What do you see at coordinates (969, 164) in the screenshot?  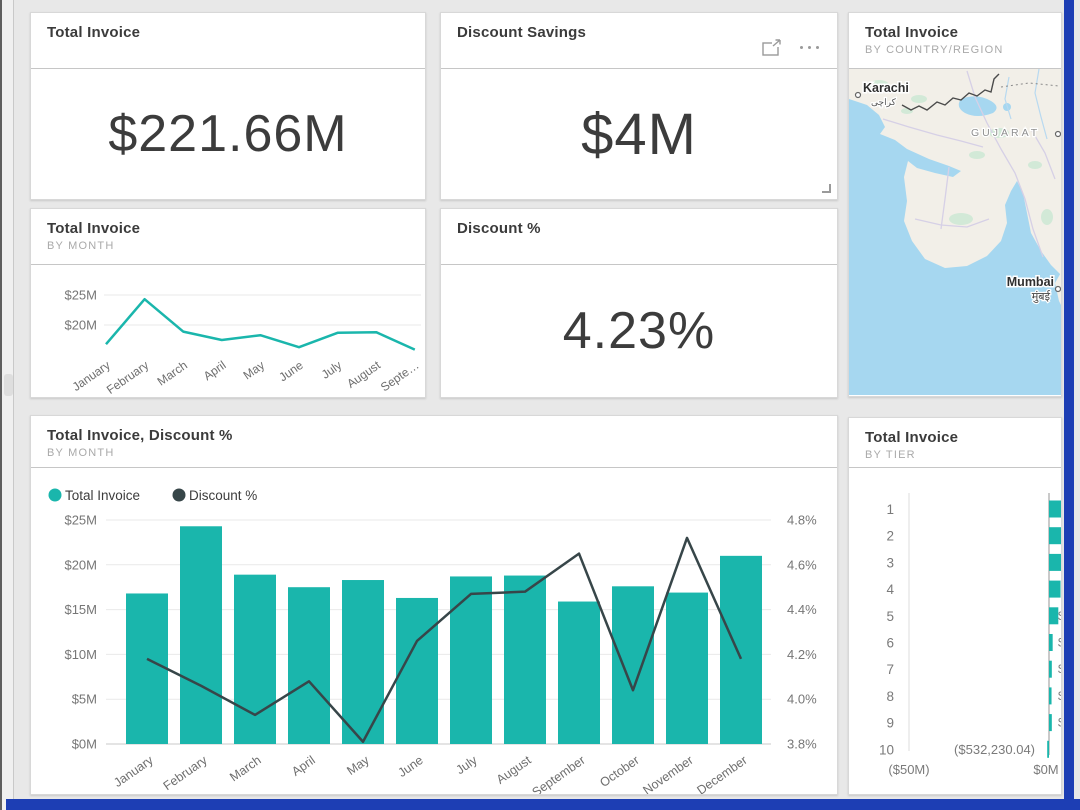 I see `map-roads` at bounding box center [969, 164].